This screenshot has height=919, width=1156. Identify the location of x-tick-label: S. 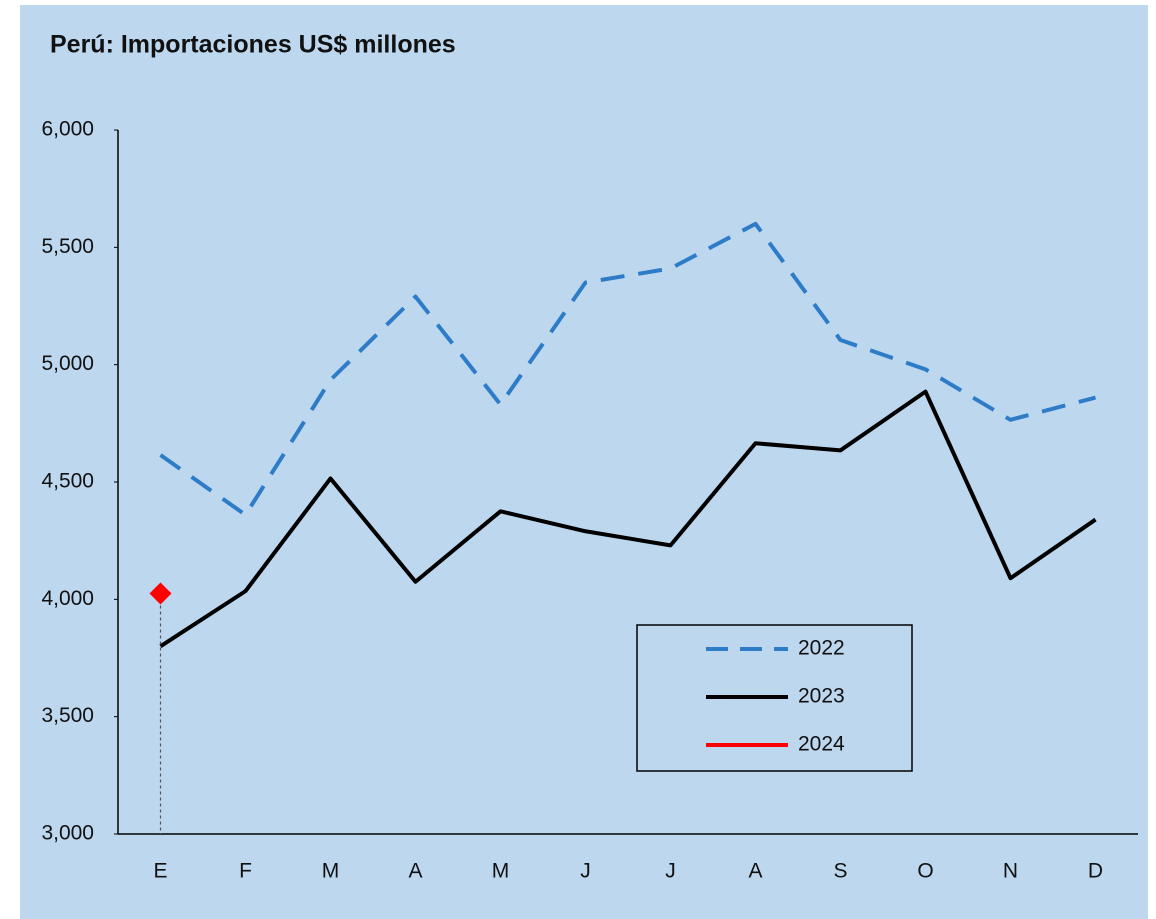
(840, 871).